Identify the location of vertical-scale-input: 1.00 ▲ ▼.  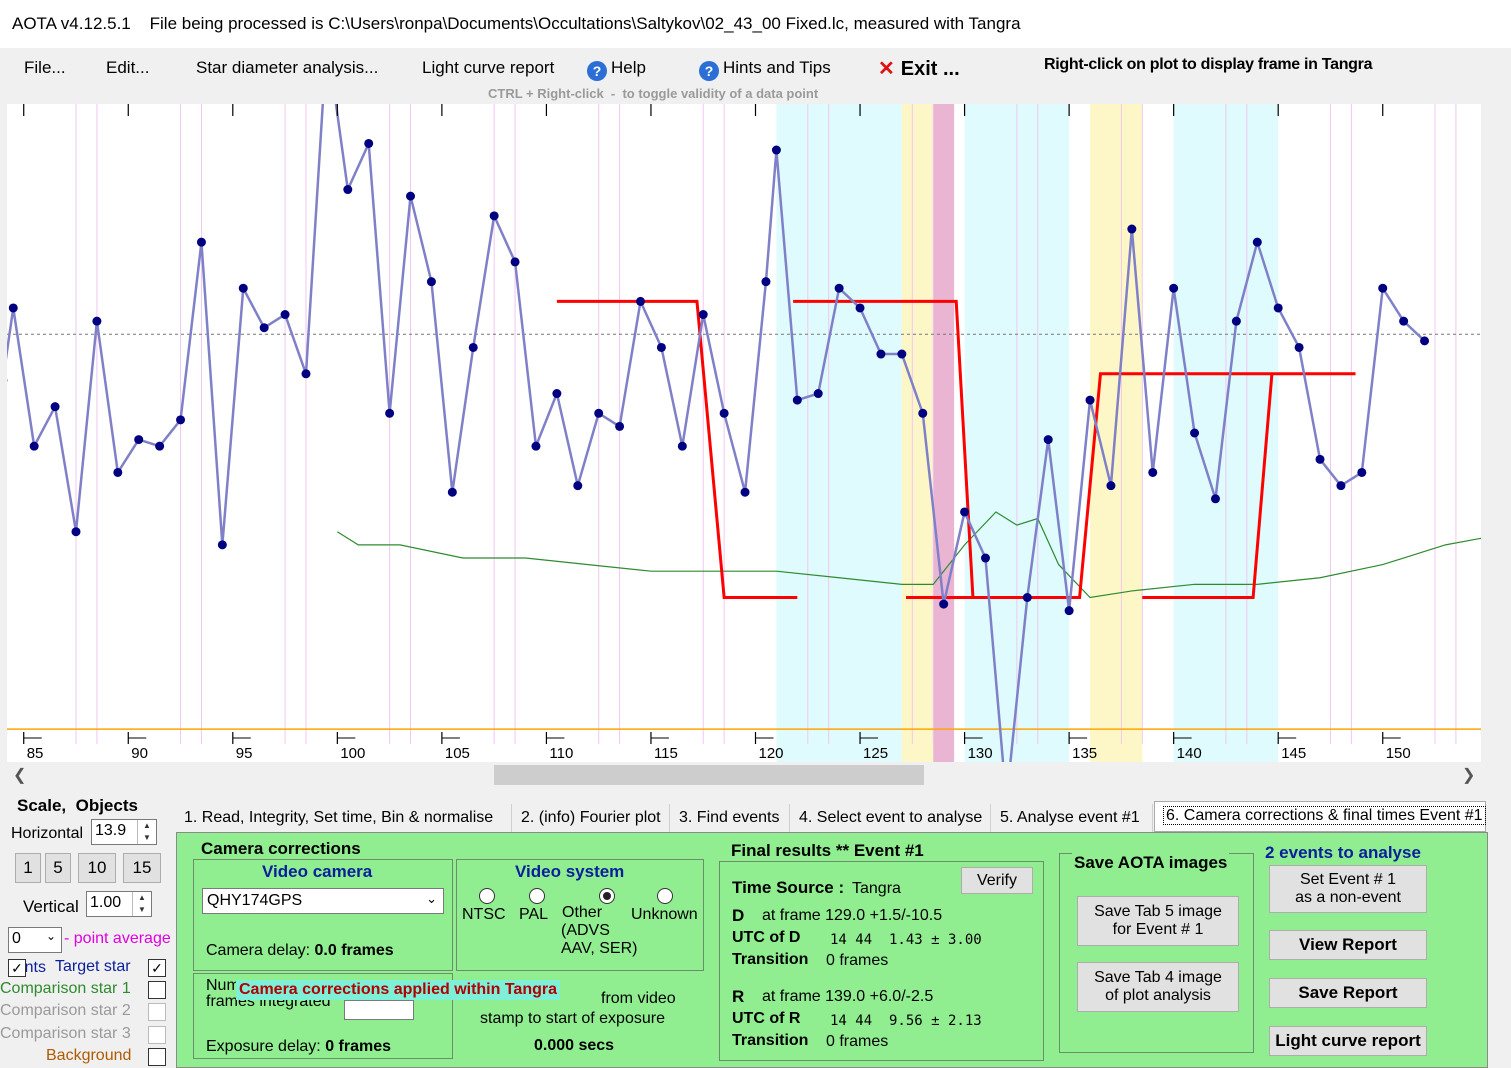
(119, 904).